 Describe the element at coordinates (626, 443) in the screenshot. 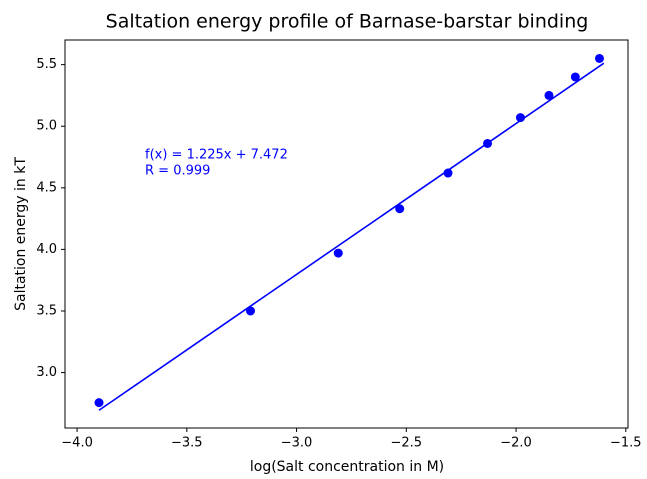

I see `x-tick-label: −1.5` at that location.